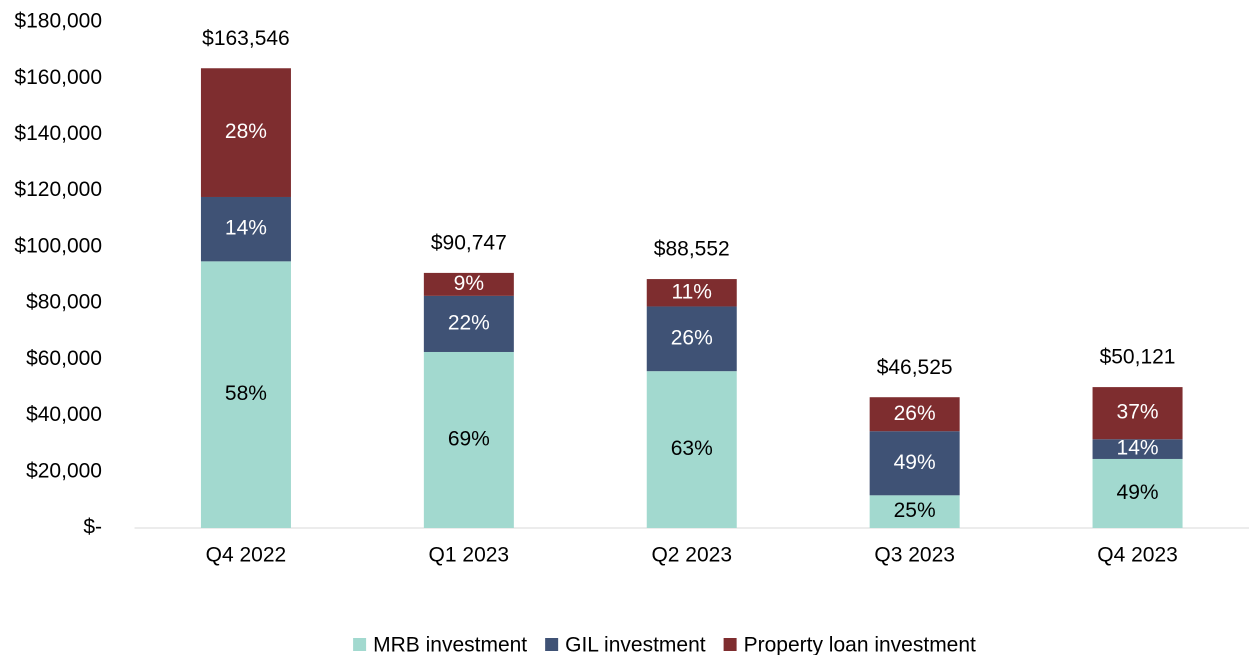 The image size is (1249, 655). I want to click on y-tick-label: $180,000, so click(58, 21).